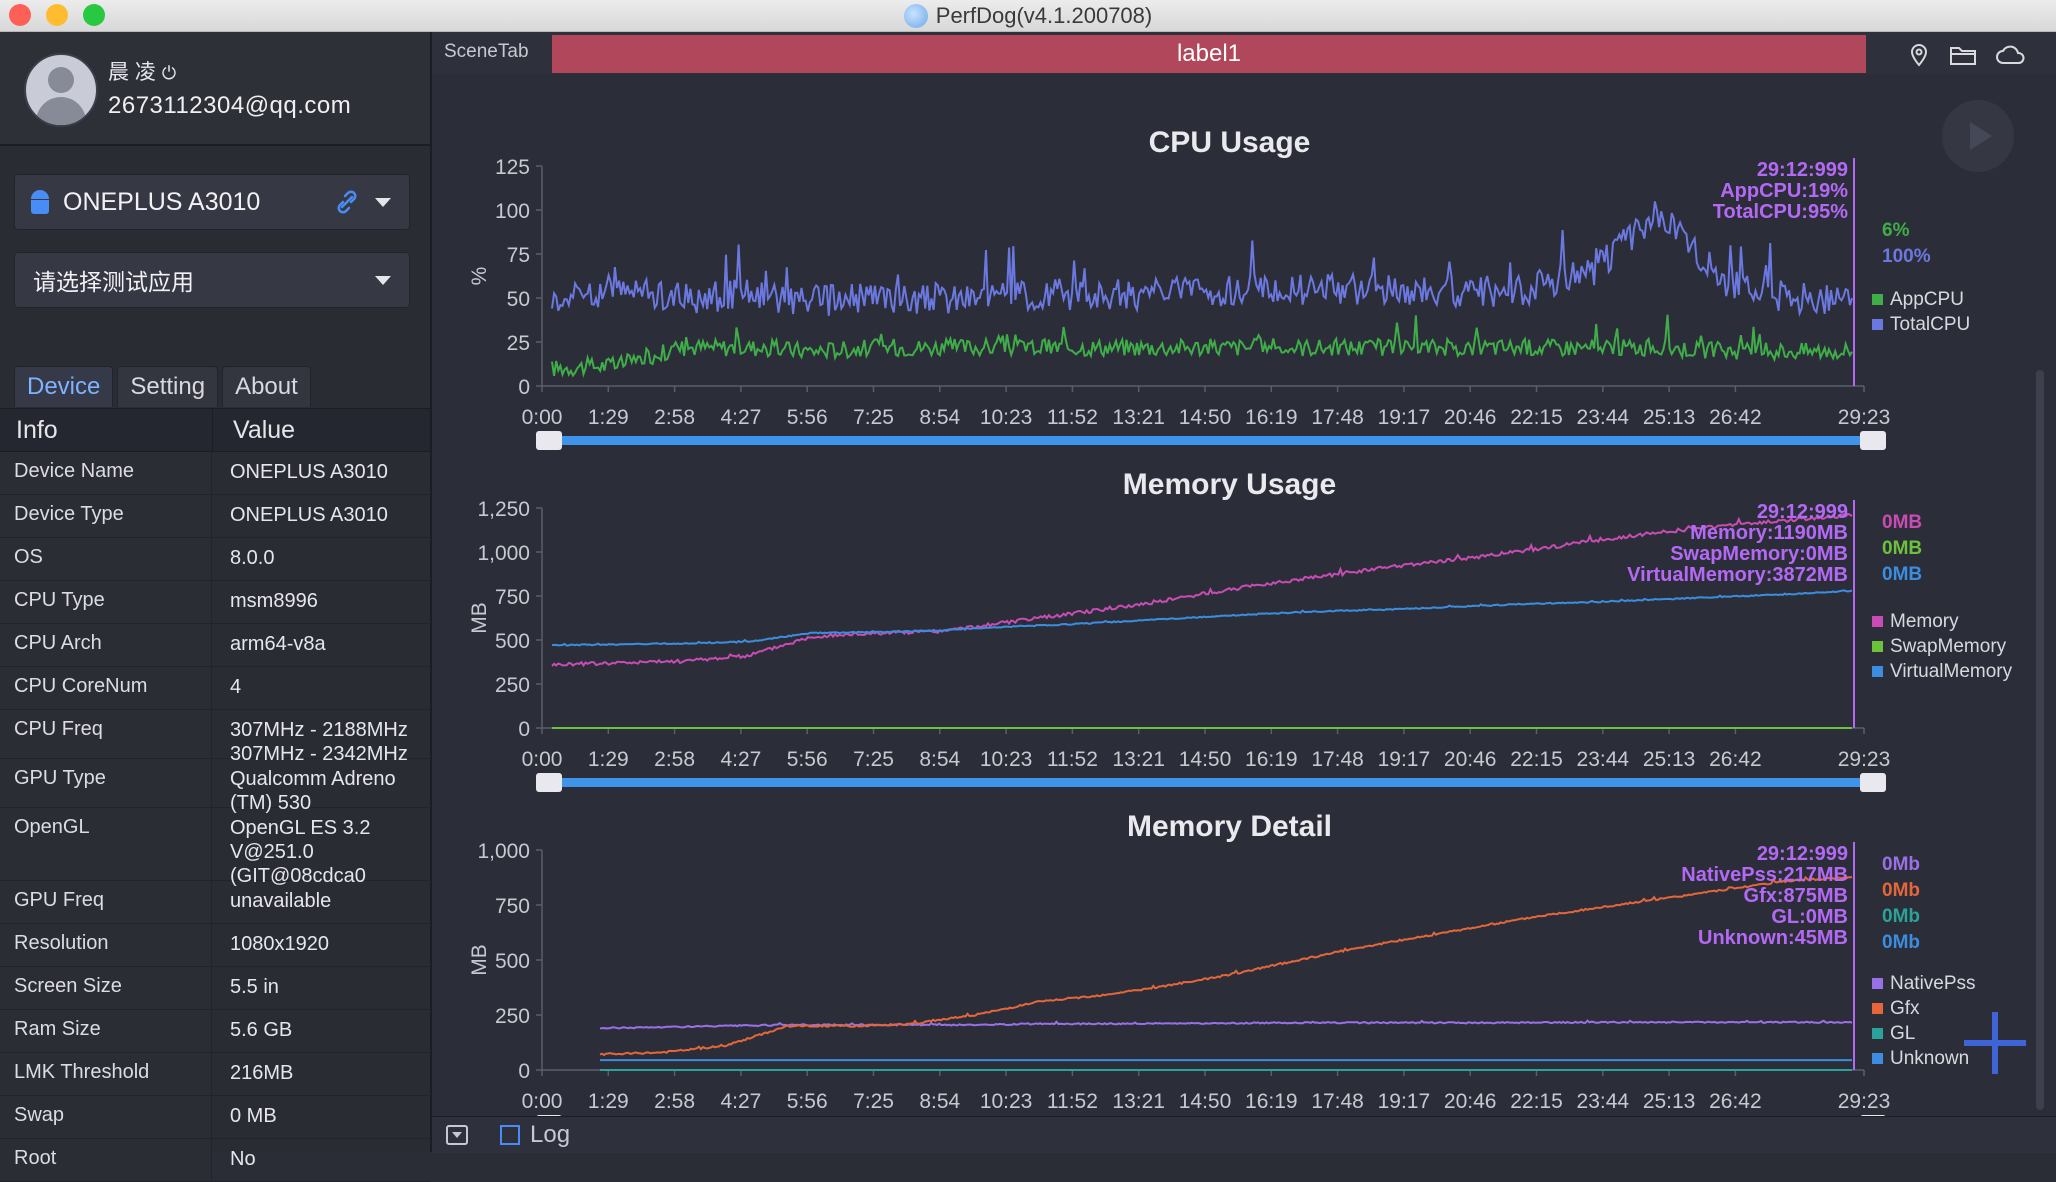 Image resolution: width=2056 pixels, height=1182 pixels. I want to click on close-window-button, so click(20, 15).